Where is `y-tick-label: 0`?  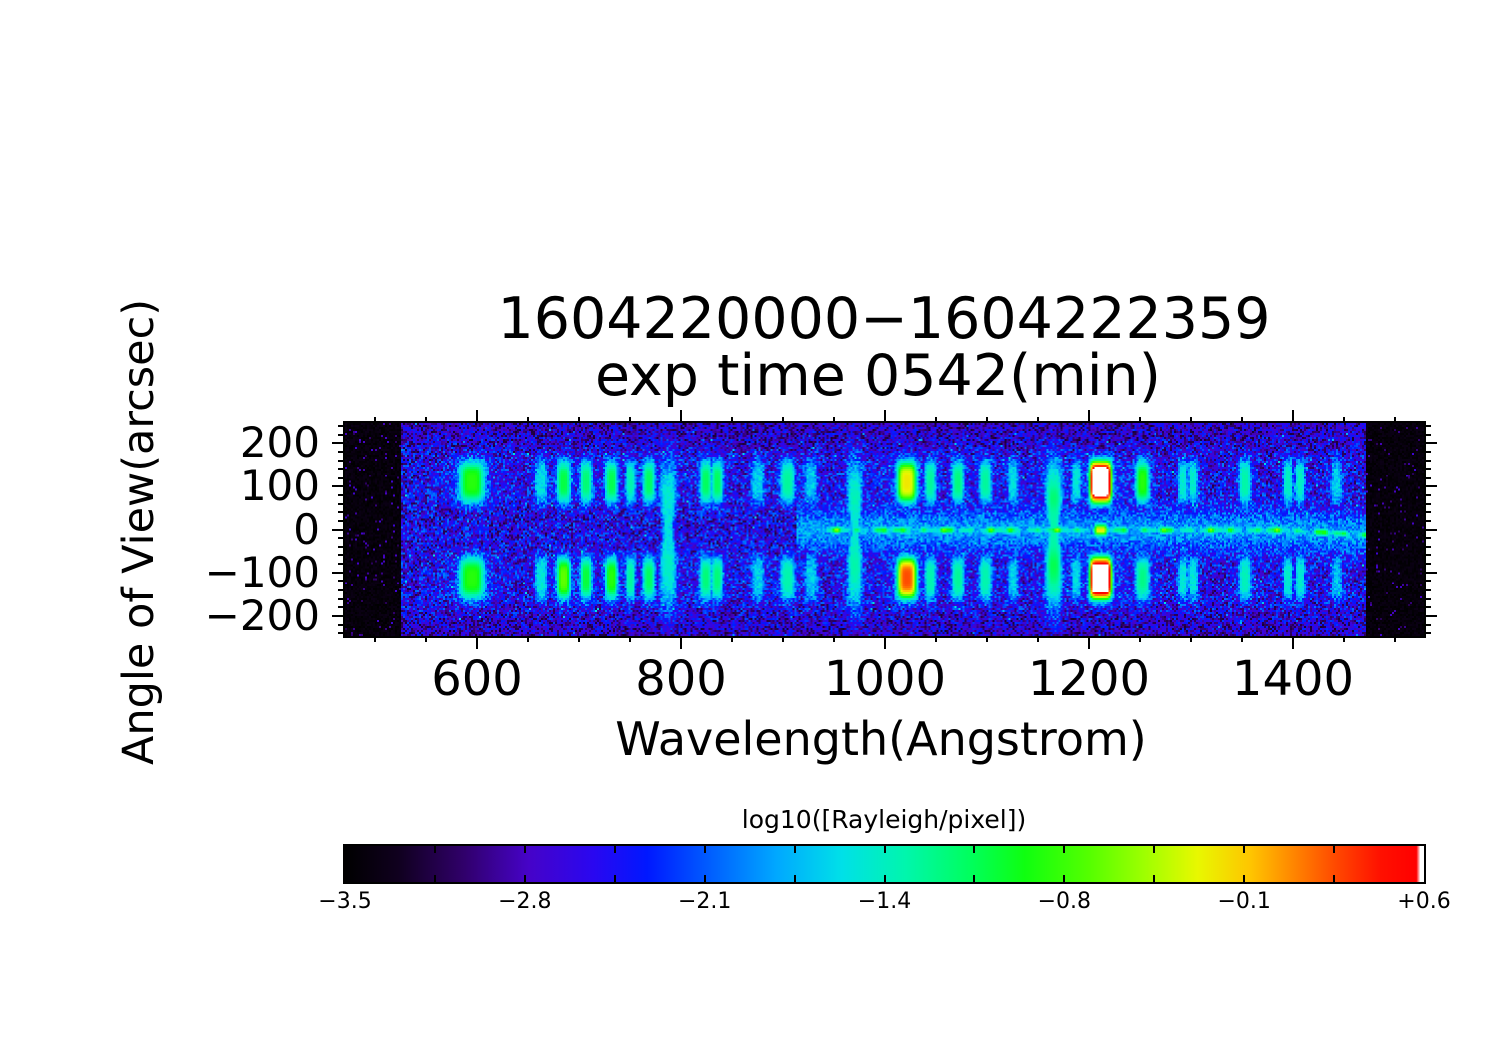 y-tick-label: 0 is located at coordinates (306, 529).